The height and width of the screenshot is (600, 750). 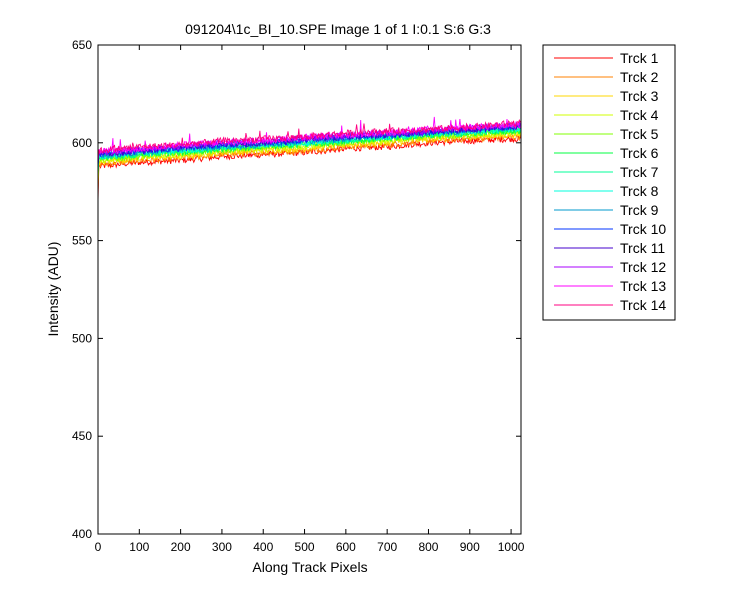 What do you see at coordinates (428, 547) in the screenshot?
I see `x-tick-label: 800` at bounding box center [428, 547].